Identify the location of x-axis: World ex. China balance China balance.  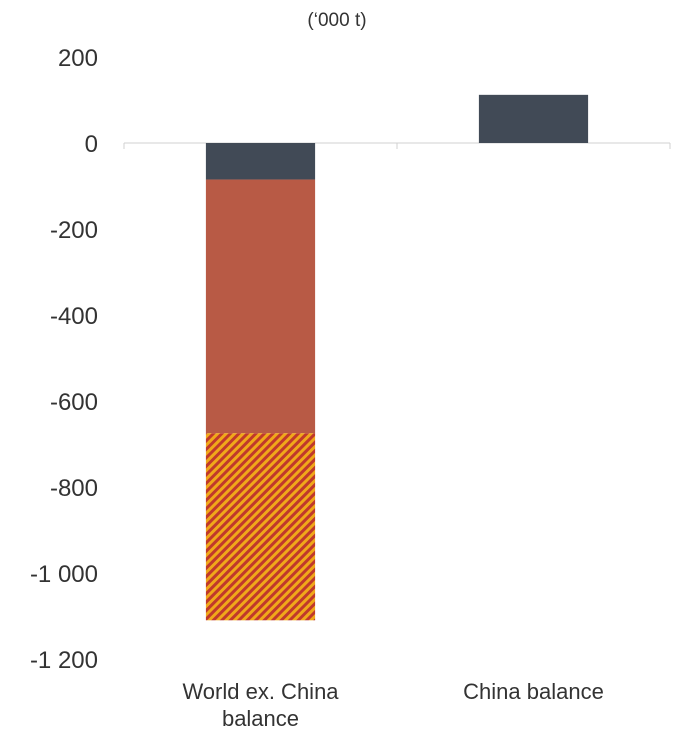
(392, 705).